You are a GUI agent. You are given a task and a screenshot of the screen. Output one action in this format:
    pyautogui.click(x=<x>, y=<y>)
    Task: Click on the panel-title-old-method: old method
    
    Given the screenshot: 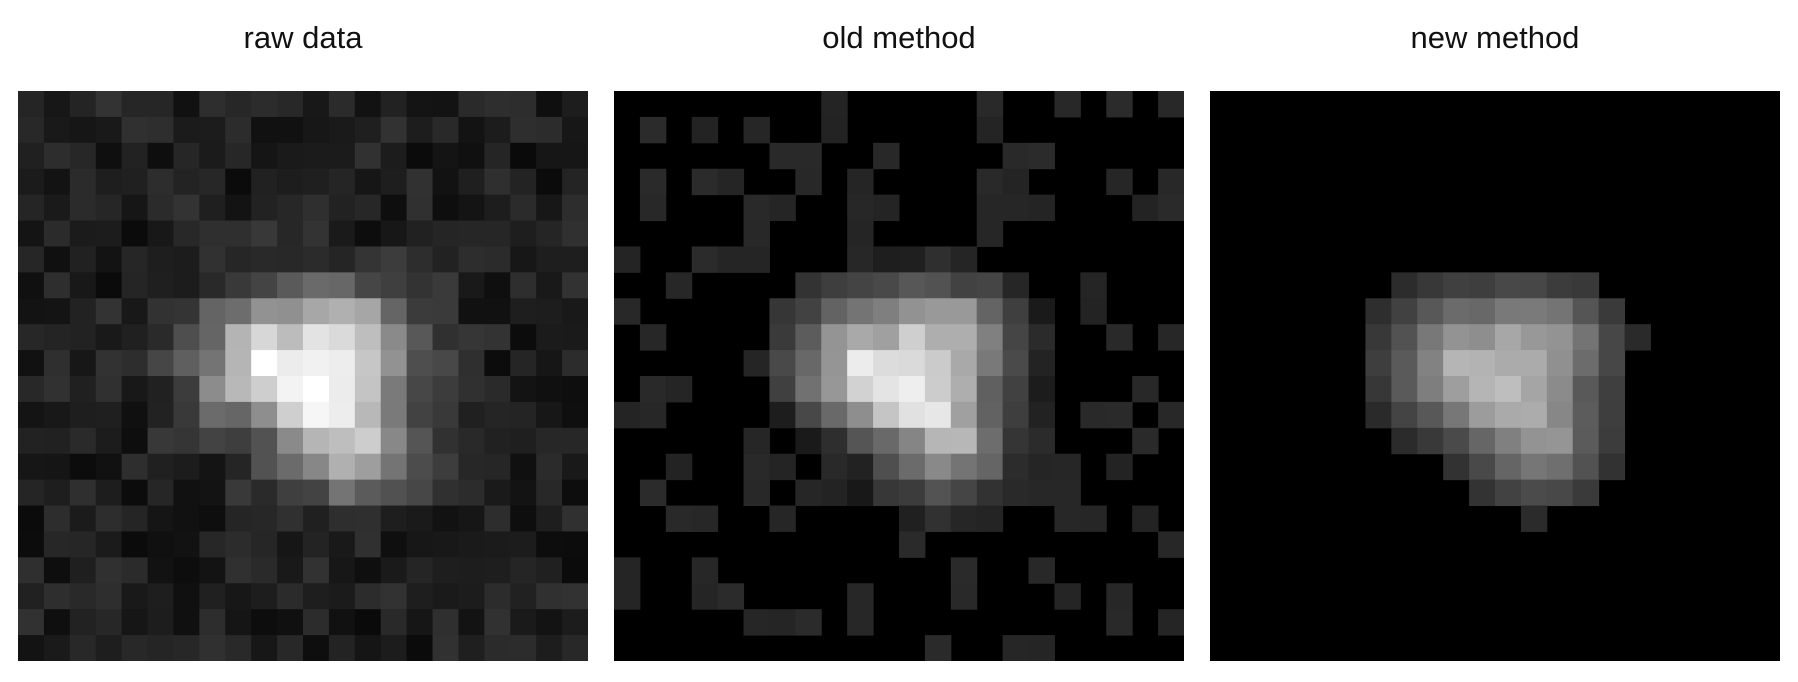 What is the action you would take?
    pyautogui.click(x=899, y=37)
    